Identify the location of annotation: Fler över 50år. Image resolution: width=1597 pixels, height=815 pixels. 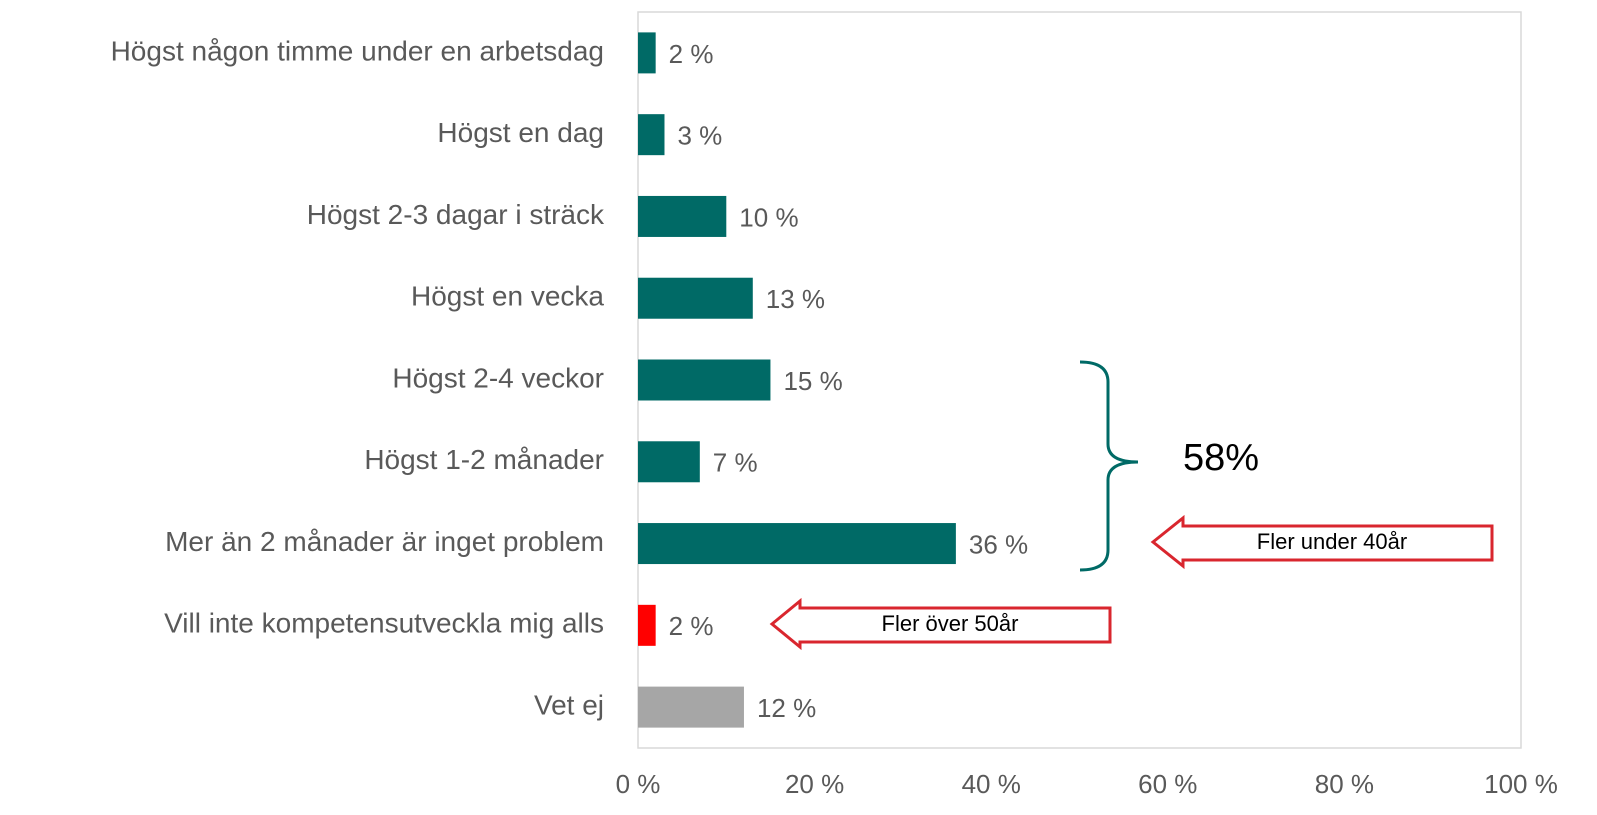
(950, 623).